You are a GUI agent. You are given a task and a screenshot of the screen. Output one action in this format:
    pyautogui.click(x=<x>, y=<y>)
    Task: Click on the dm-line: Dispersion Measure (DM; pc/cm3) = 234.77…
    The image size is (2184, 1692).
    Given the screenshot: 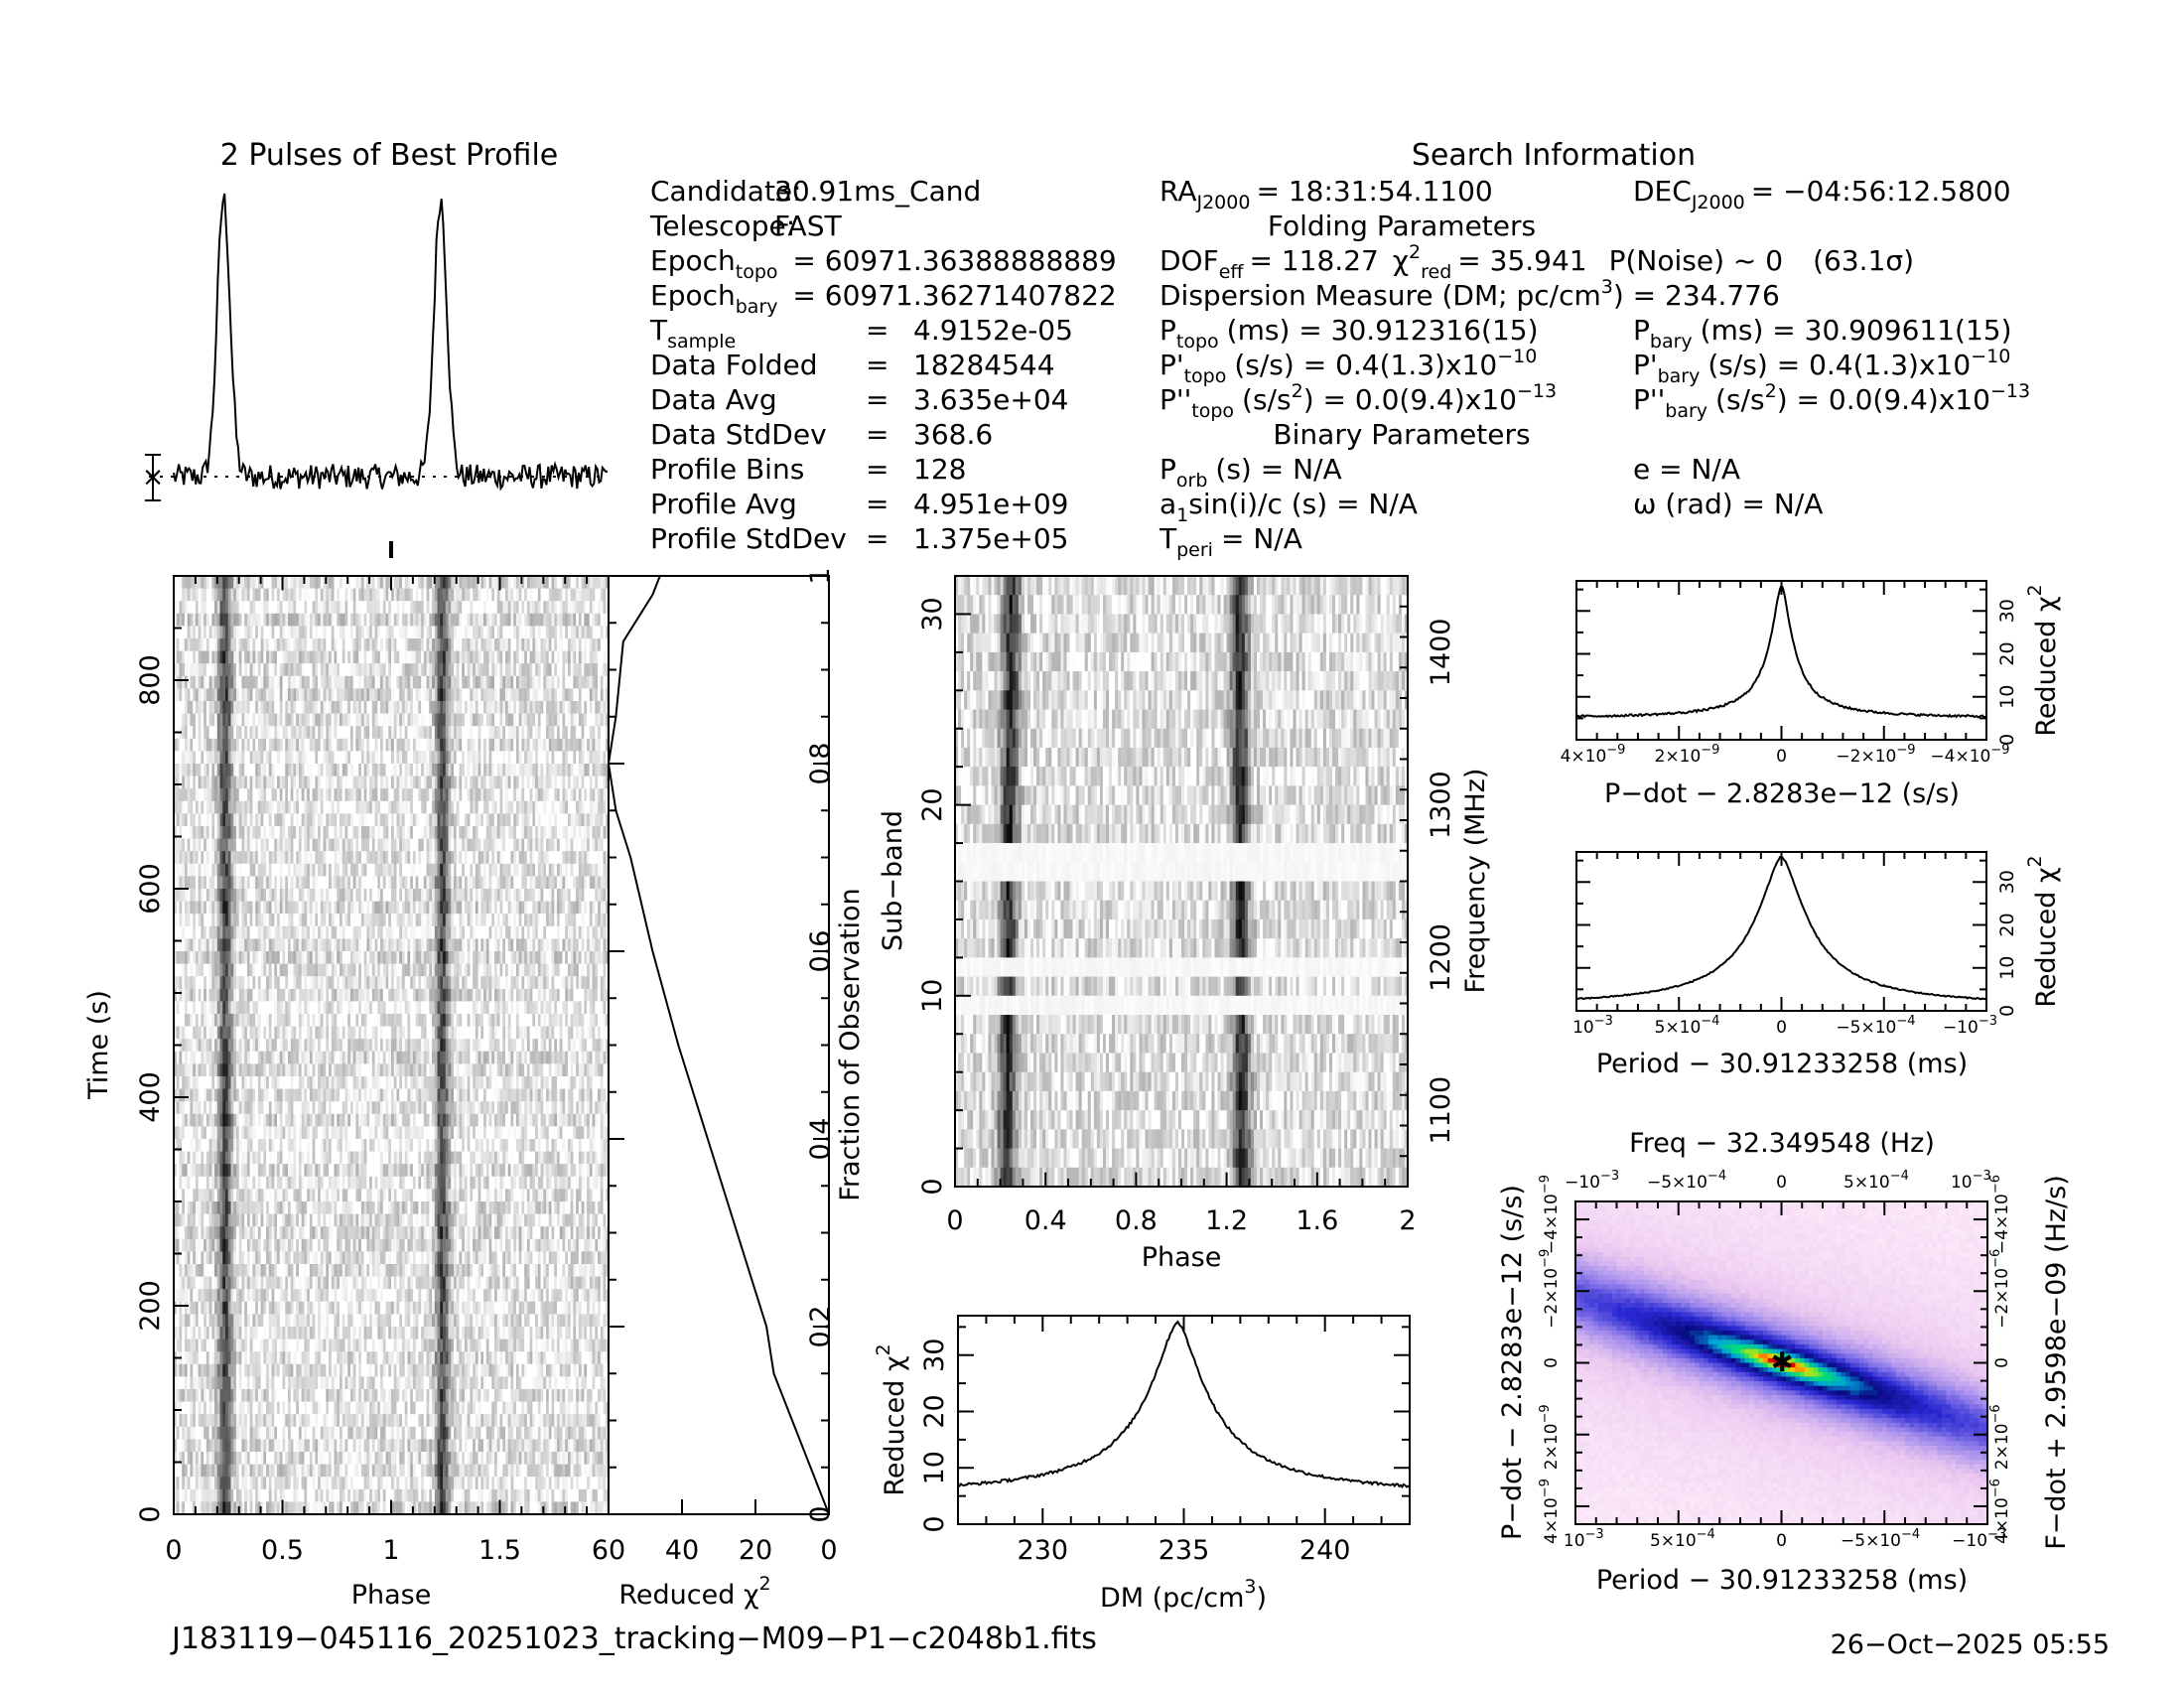 What is the action you would take?
    pyautogui.click(x=1470, y=294)
    